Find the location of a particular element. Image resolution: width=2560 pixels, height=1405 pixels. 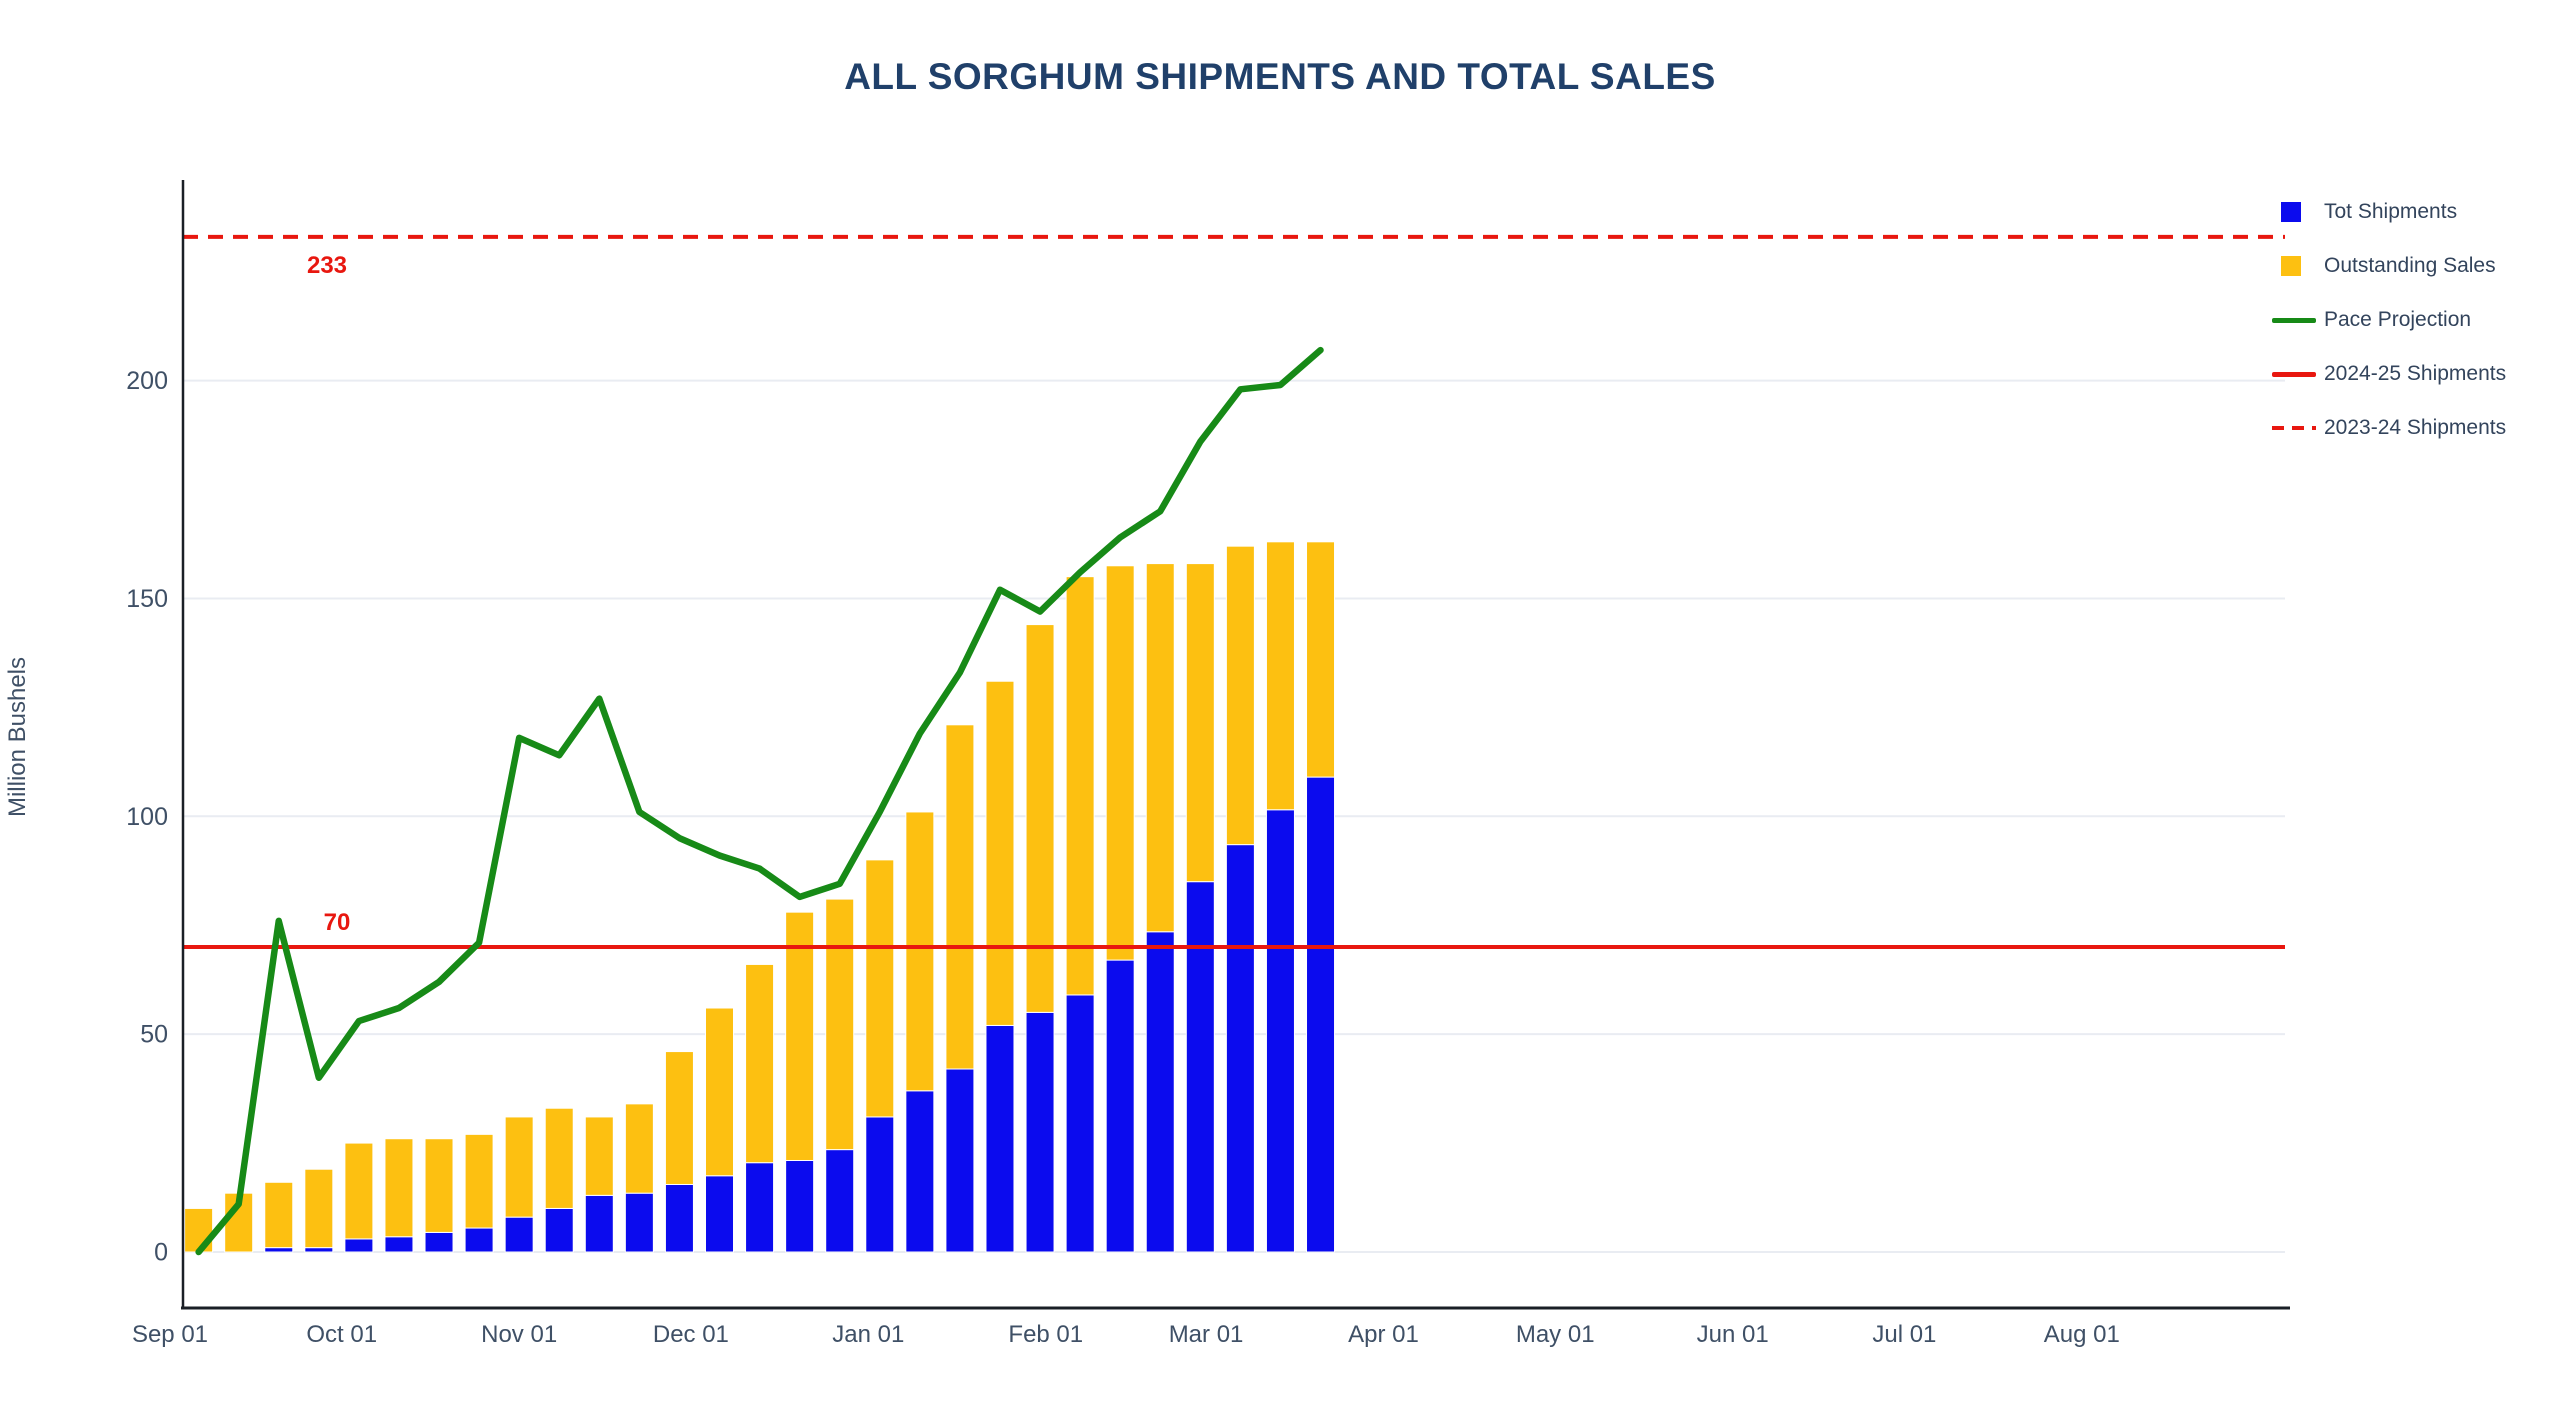

legend-item-2023-24-shipments: 2023-24 Shipments is located at coordinates (2389, 427).